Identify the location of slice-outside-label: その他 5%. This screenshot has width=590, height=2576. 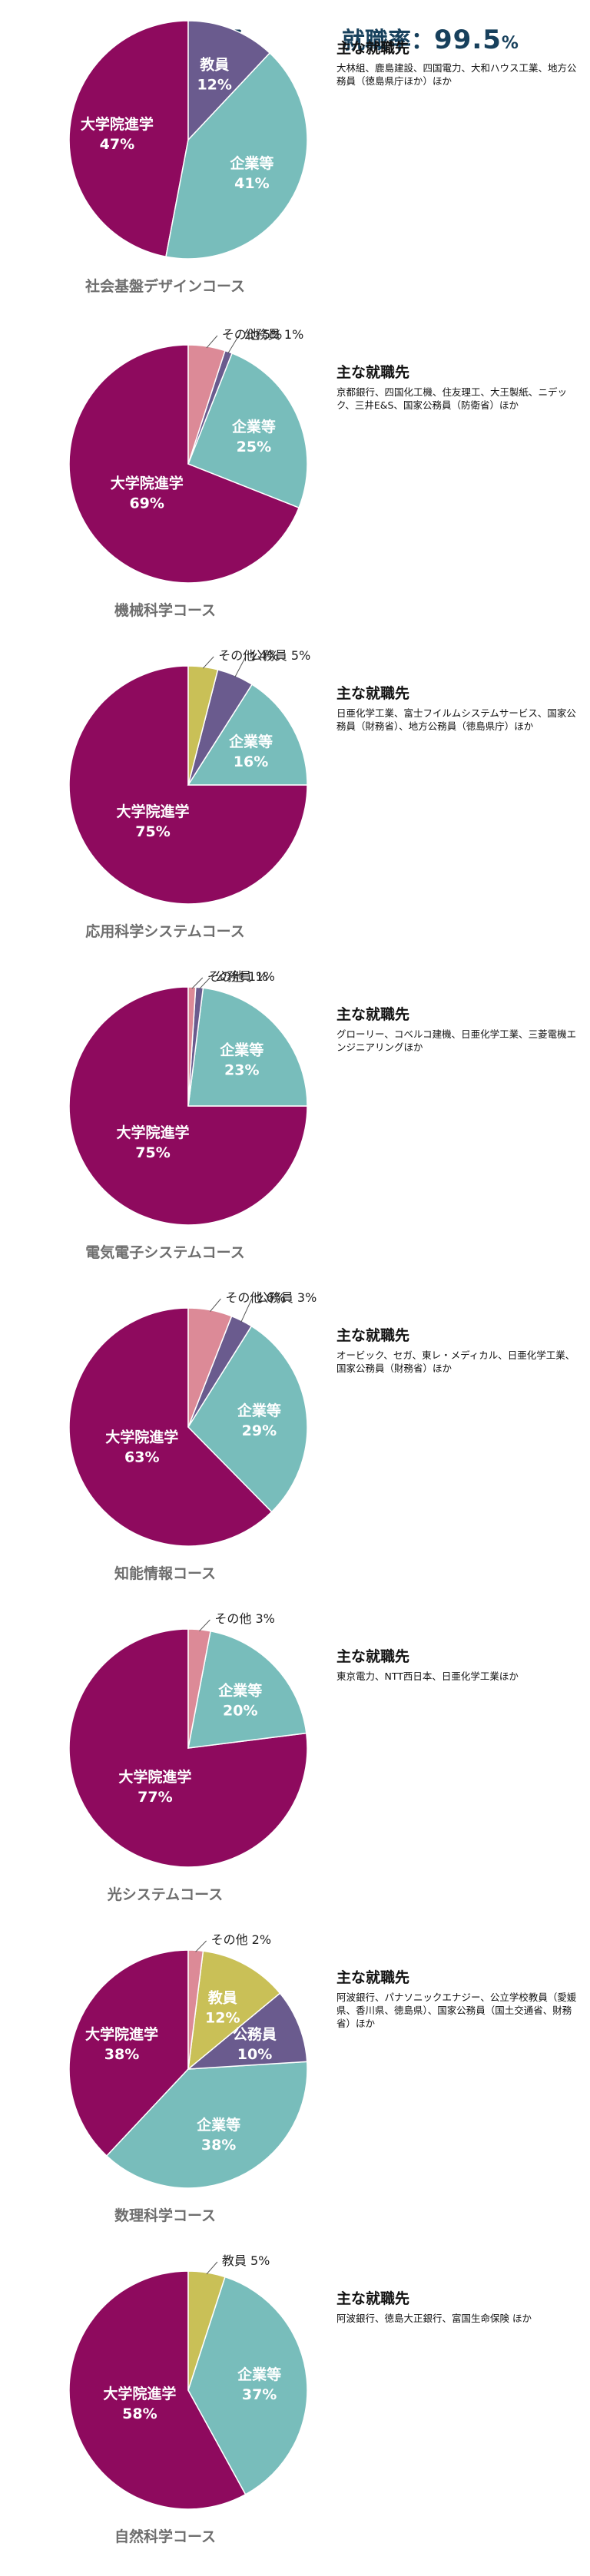
(252, 334).